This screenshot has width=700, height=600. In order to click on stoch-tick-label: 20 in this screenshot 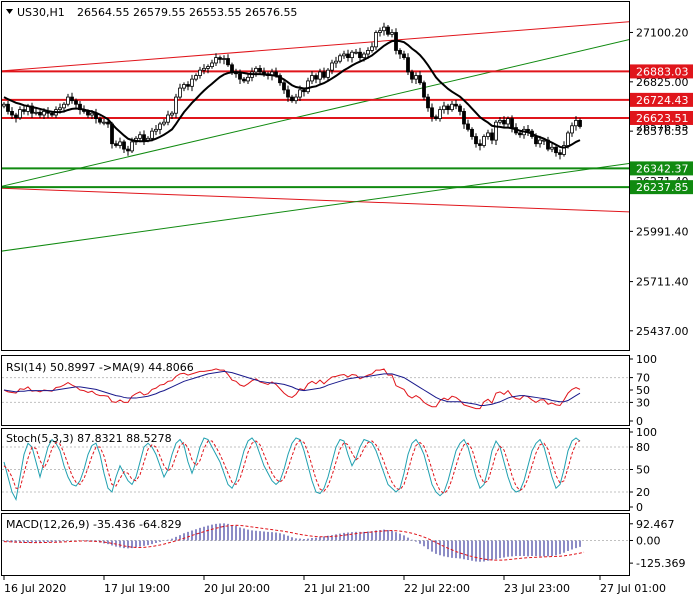, I will do `click(643, 492)`.